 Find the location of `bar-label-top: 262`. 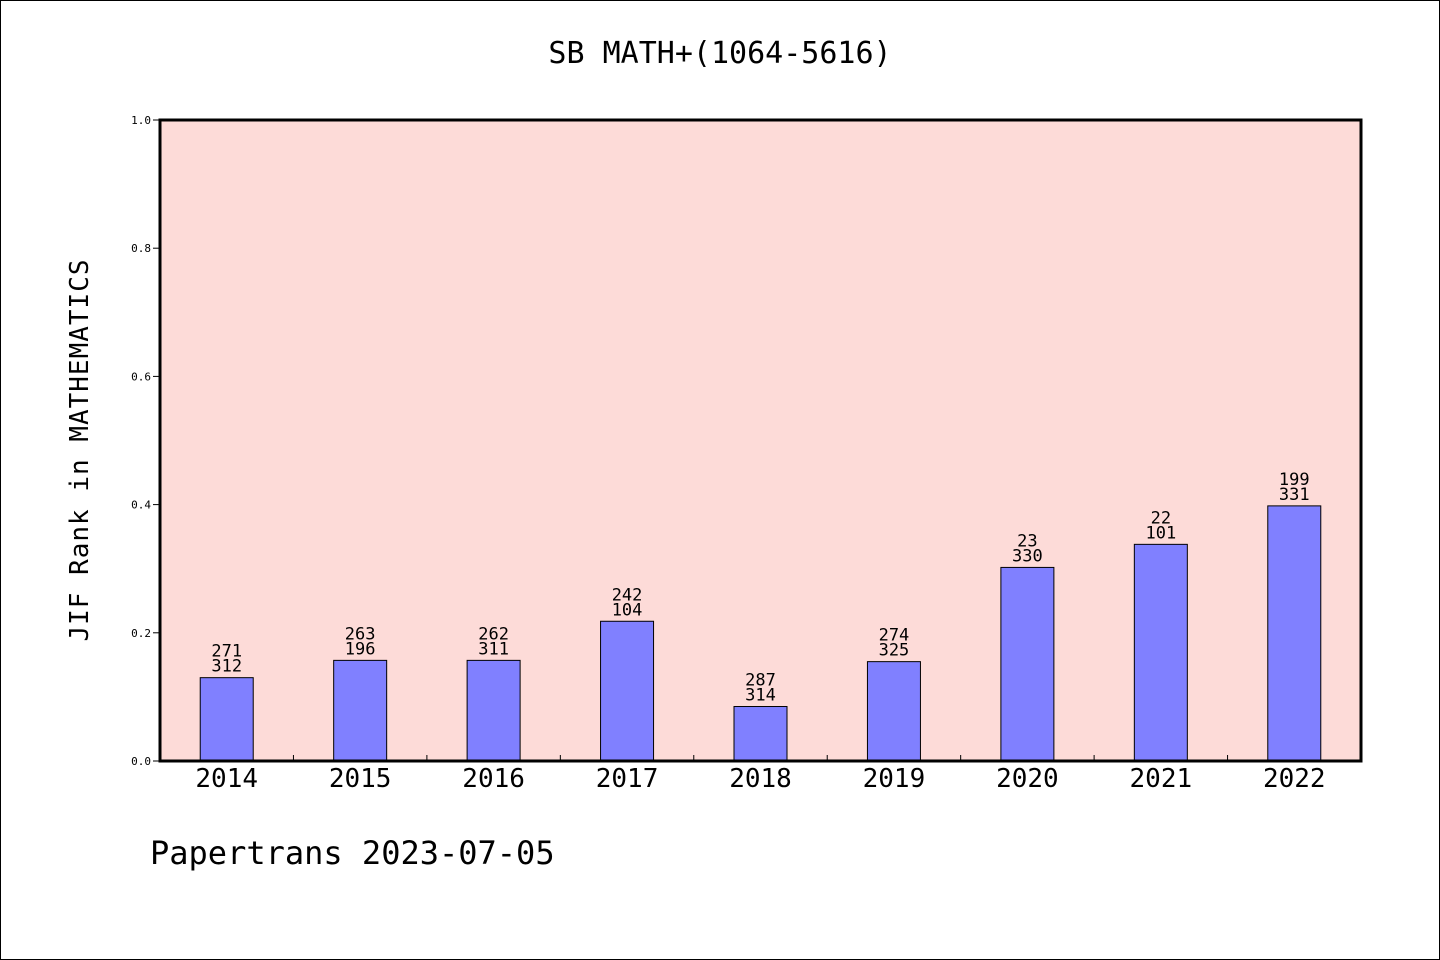

bar-label-top: 262 is located at coordinates (493, 634).